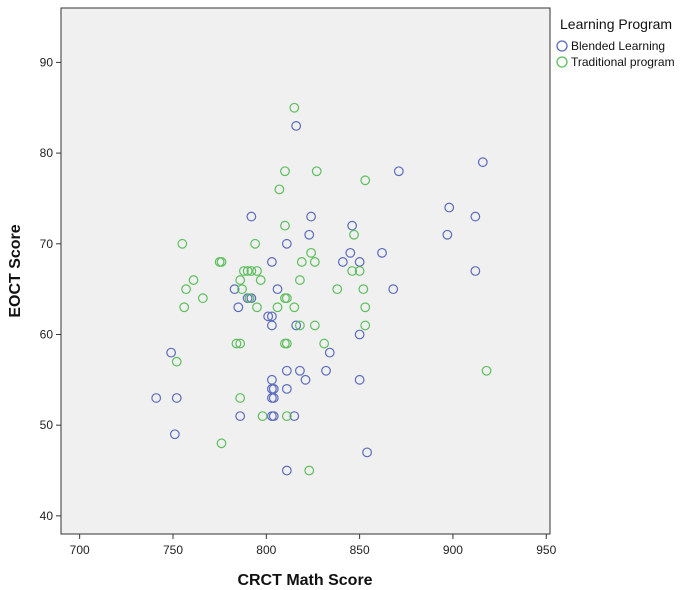 The image size is (699, 590). I want to click on y-tick-label: 50, so click(47, 425).